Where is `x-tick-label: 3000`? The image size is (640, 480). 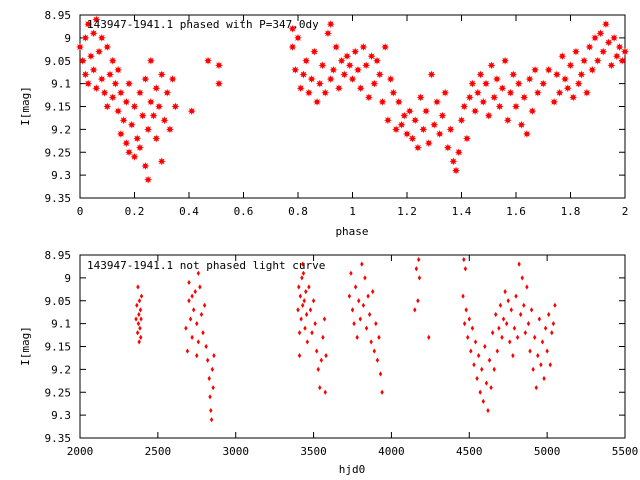 x-tick-label: 3000 is located at coordinates (235, 451).